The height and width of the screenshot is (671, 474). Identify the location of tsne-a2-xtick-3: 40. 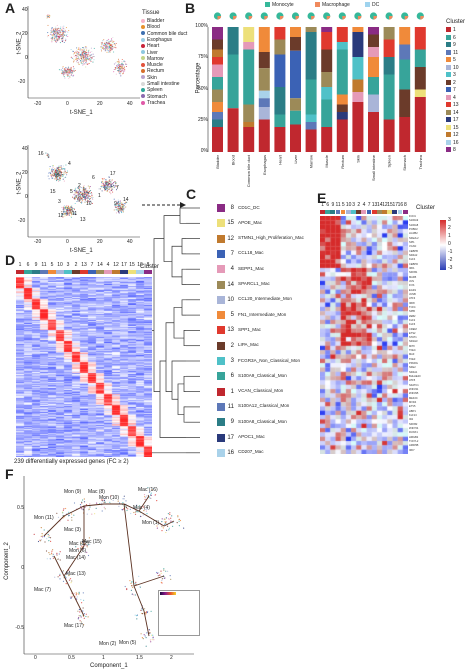
(130, 242).